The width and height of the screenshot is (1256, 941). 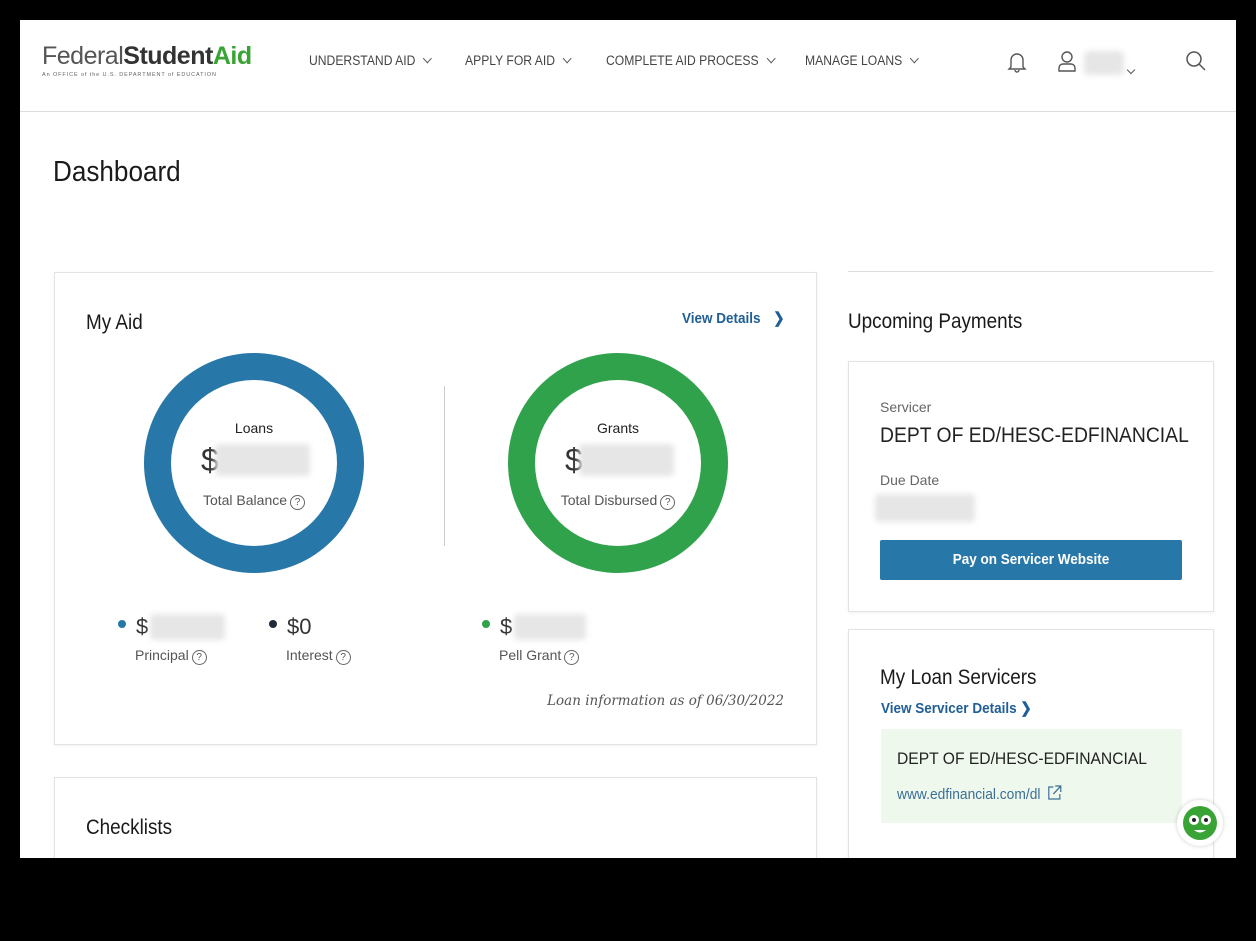 What do you see at coordinates (626, 460) in the screenshot?
I see `grants-total-redacted` at bounding box center [626, 460].